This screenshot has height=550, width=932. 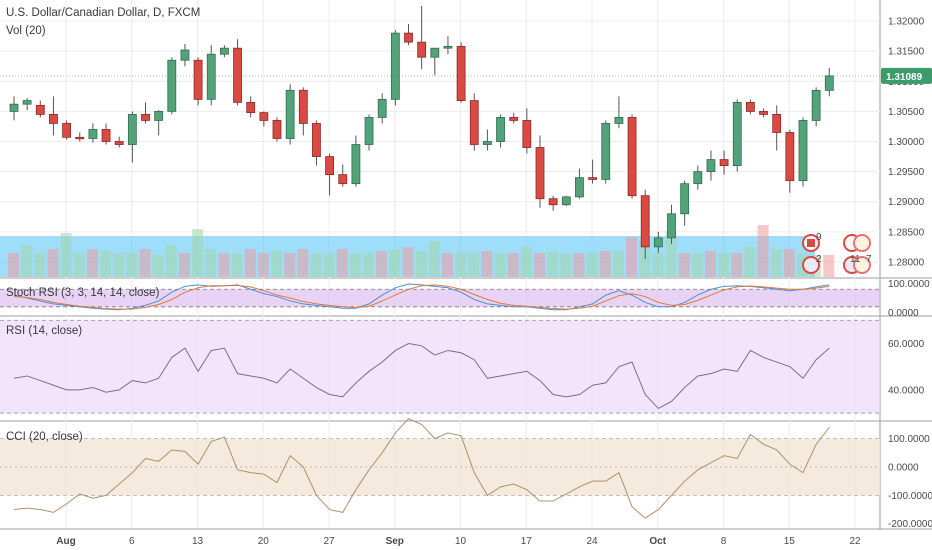 I want to click on time-tick-label: Aug, so click(x=65, y=541).